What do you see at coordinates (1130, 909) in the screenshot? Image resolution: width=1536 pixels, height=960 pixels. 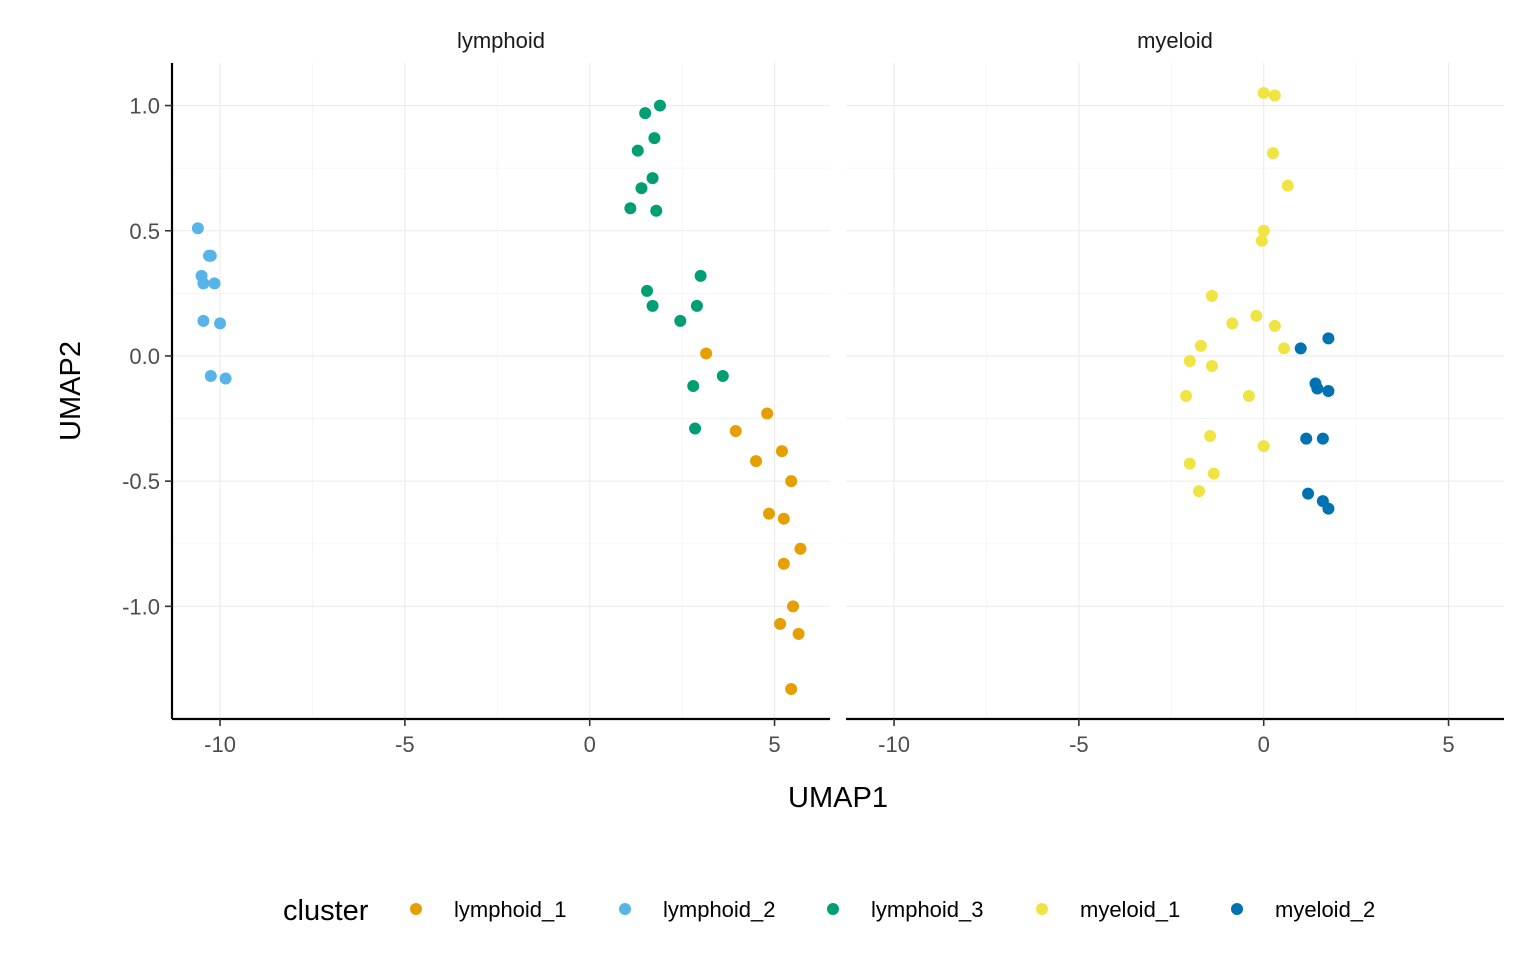 I see `legend-label: myeloid_1` at bounding box center [1130, 909].